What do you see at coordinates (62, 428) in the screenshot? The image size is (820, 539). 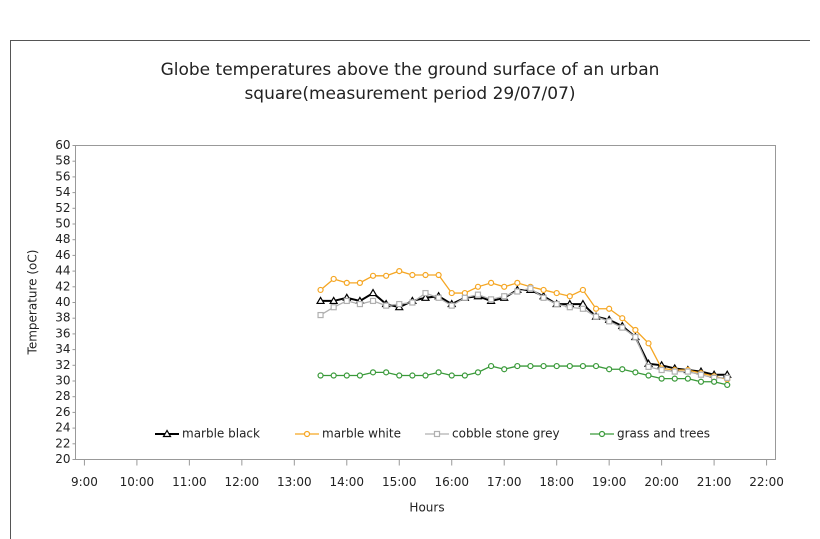 I see `y-tick-label: 24` at bounding box center [62, 428].